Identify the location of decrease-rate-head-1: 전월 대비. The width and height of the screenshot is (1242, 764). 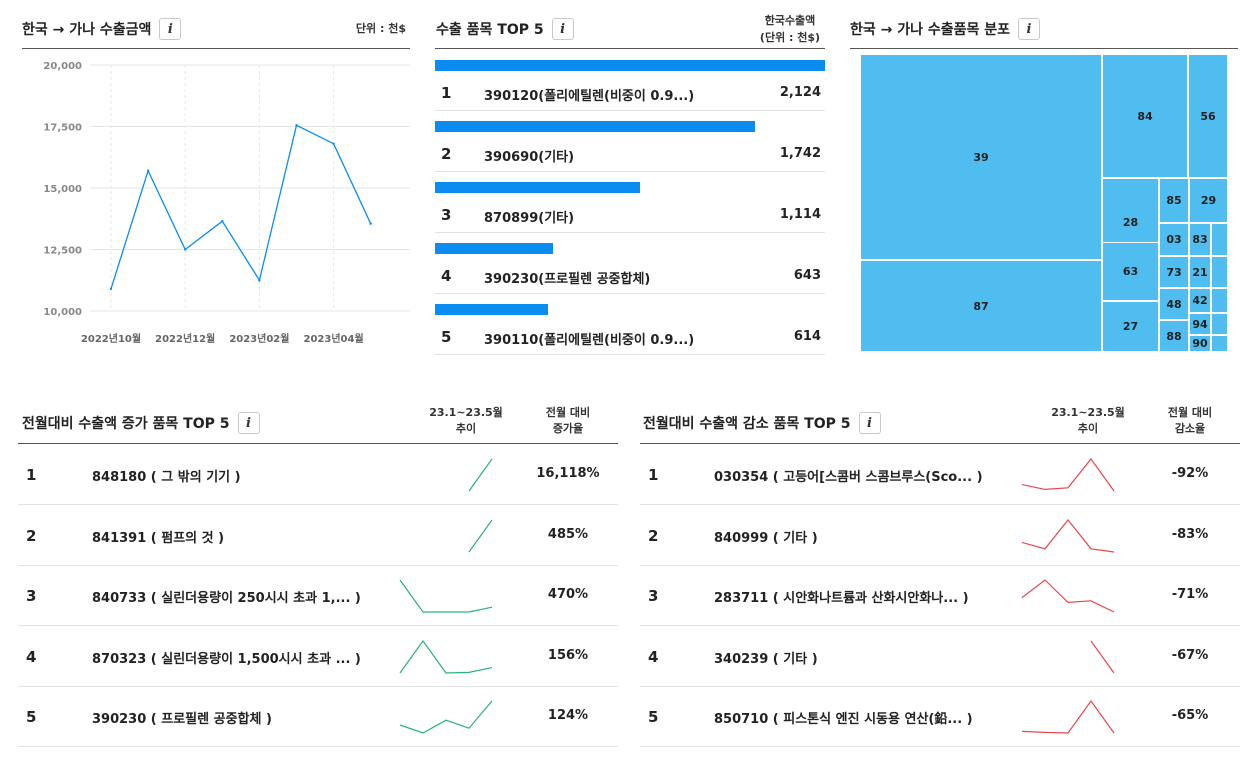
(1190, 412).